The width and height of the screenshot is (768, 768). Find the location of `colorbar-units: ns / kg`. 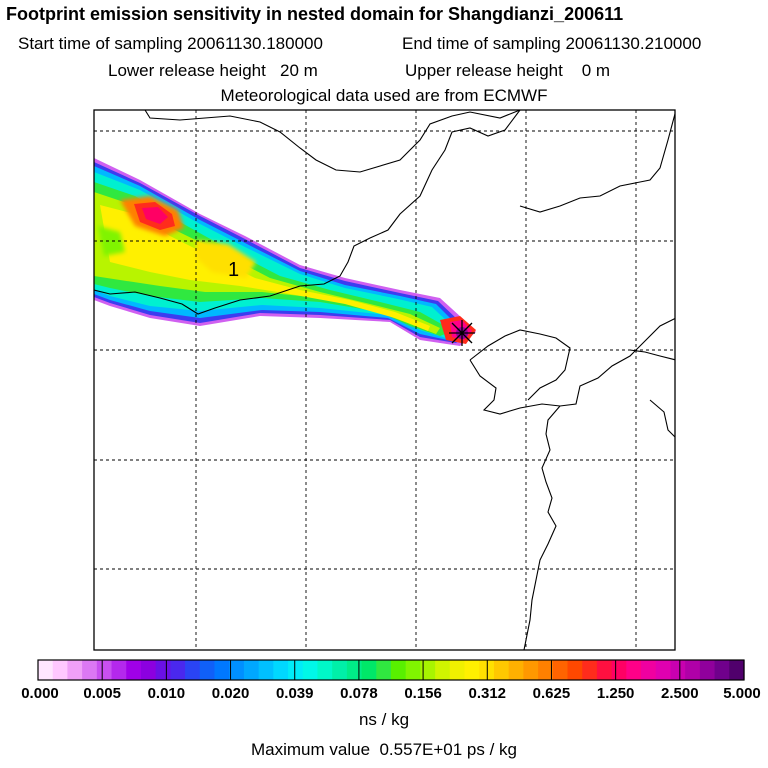

colorbar-units: ns / kg is located at coordinates (384, 719).